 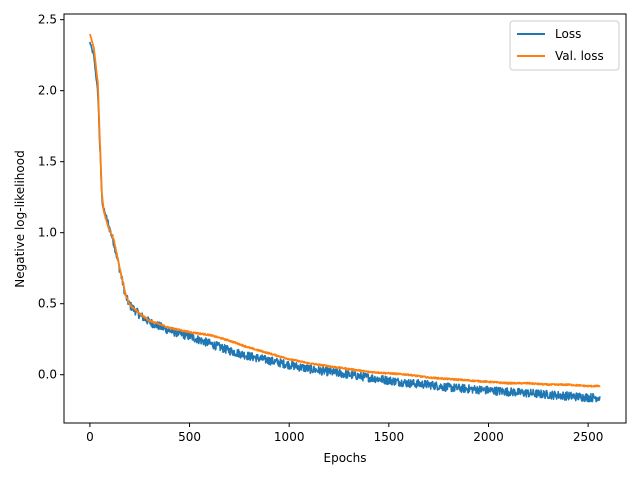 What do you see at coordinates (20, 218) in the screenshot?
I see `y-axis-label: Negative log-likelihood` at bounding box center [20, 218].